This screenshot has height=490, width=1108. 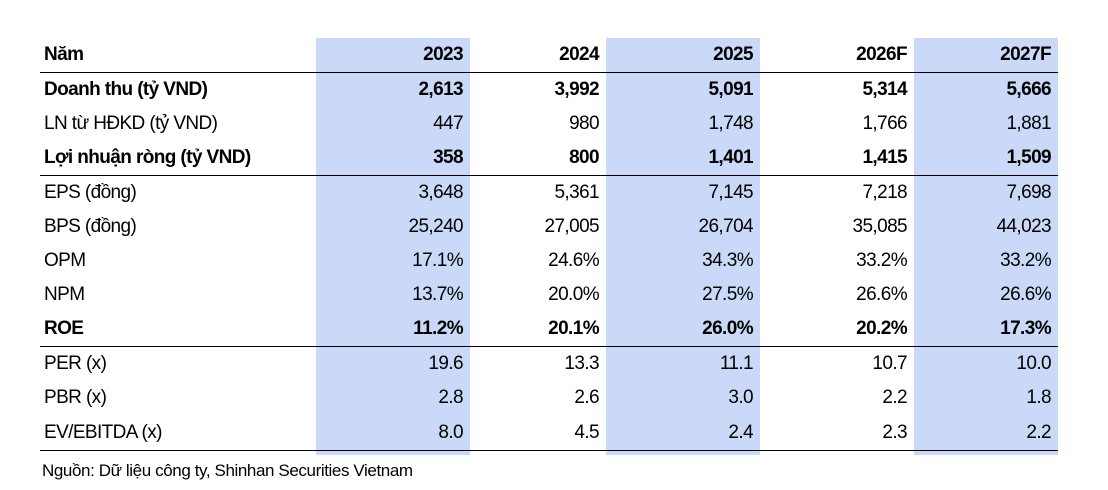 I want to click on table-cell: 24.6%, so click(x=573, y=260).